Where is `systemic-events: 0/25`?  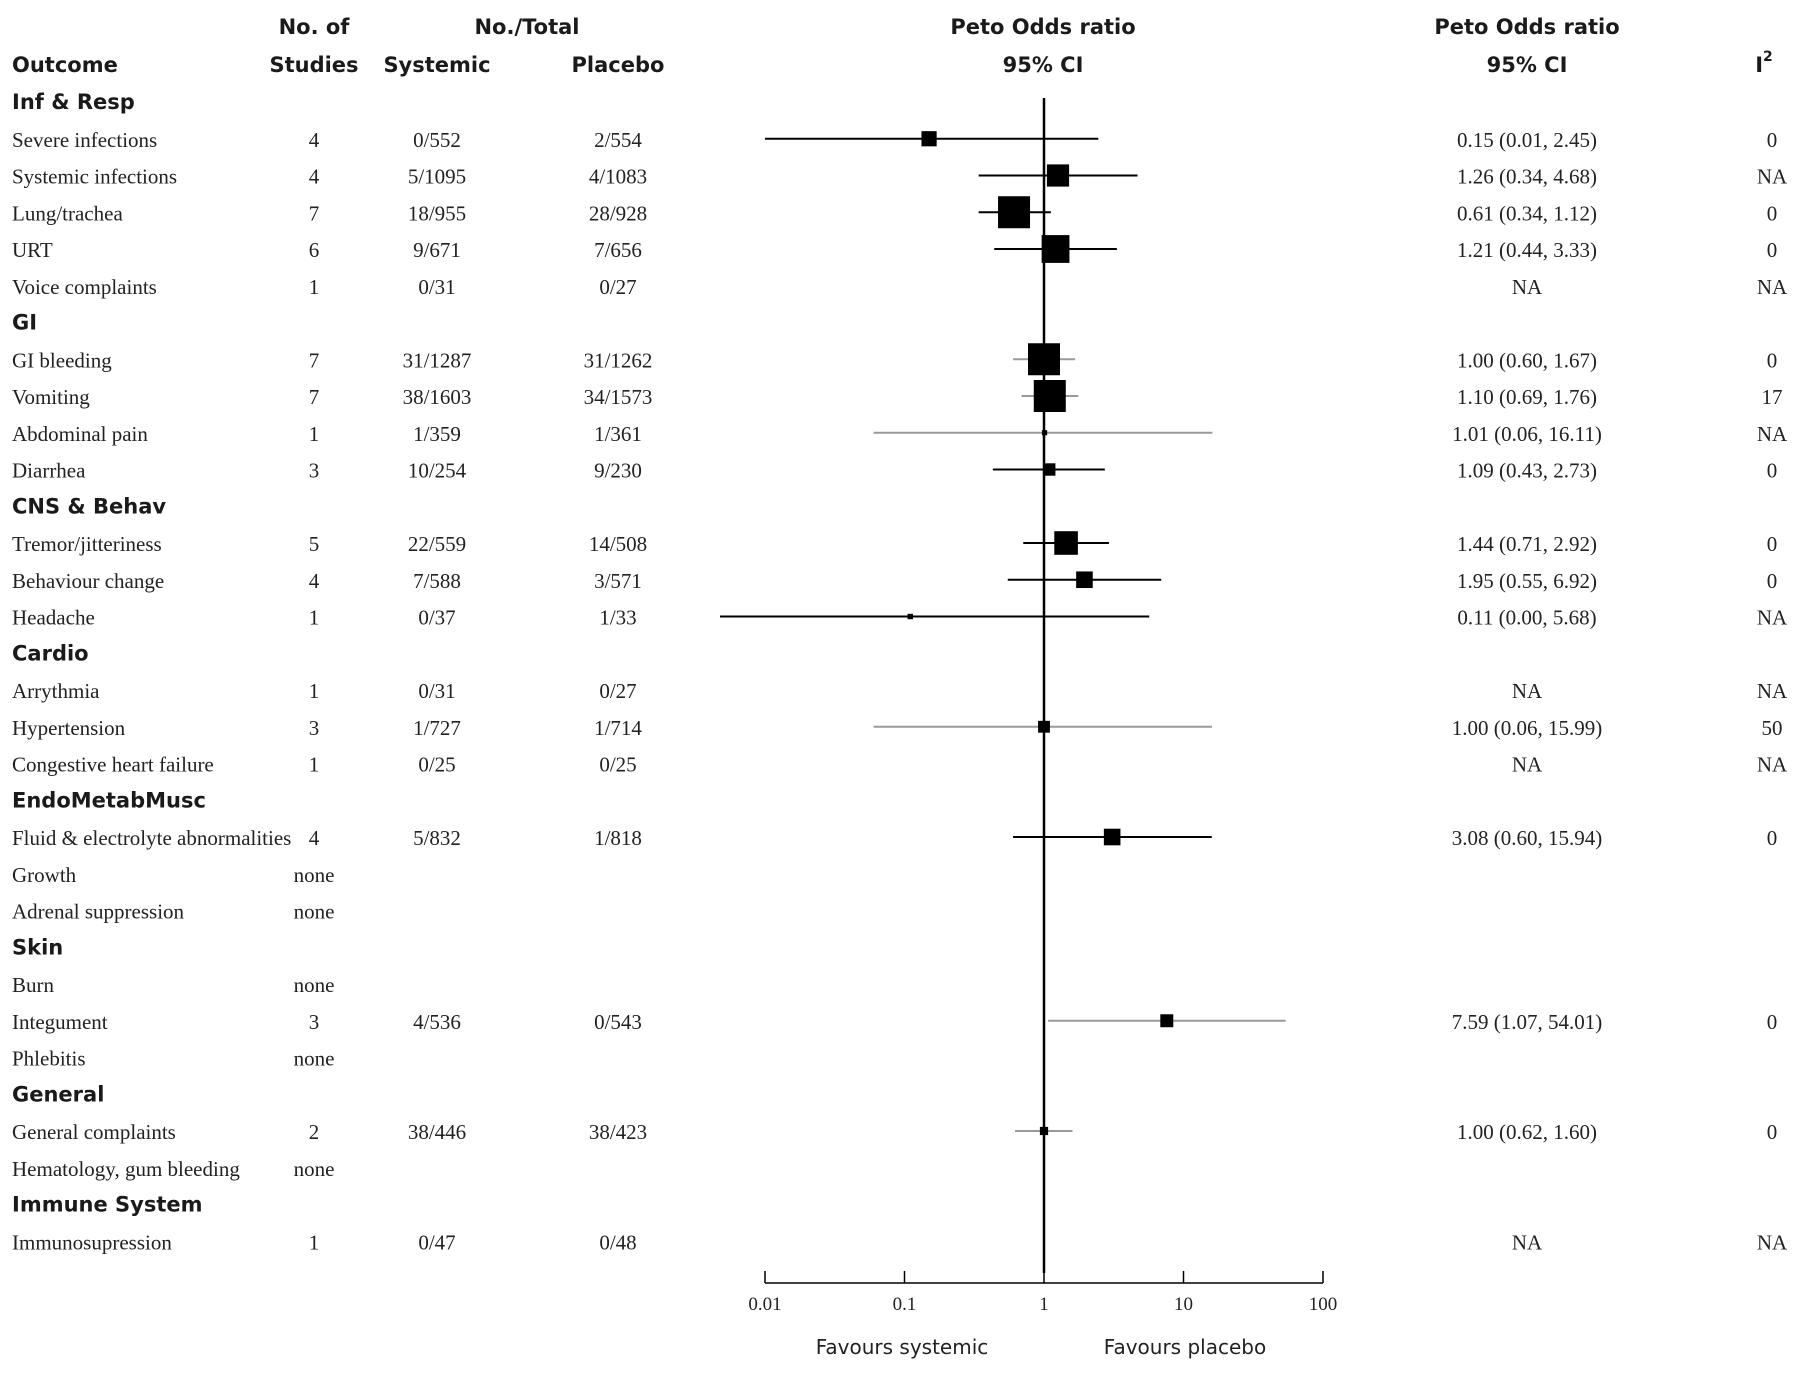
systemic-events: 0/25 is located at coordinates (436, 765).